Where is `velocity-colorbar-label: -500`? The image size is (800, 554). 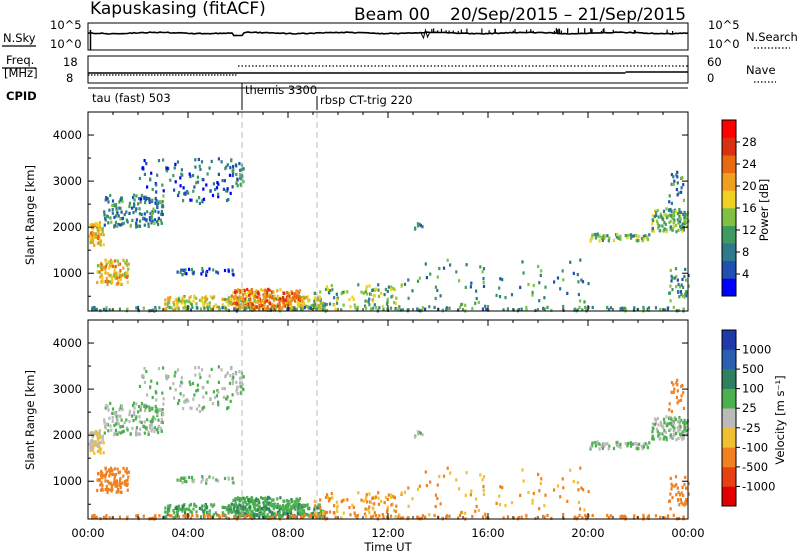
velocity-colorbar-label: -500 is located at coordinates (755, 467).